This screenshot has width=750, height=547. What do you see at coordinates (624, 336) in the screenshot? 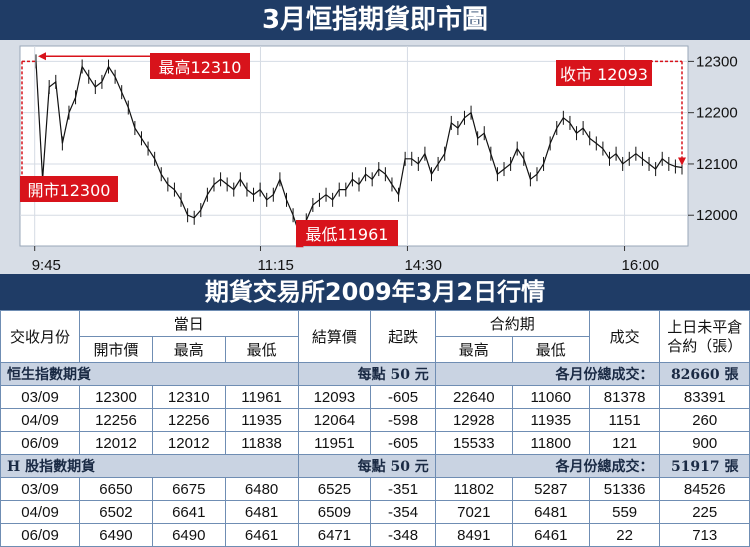
I see `header-volume: 成交` at bounding box center [624, 336].